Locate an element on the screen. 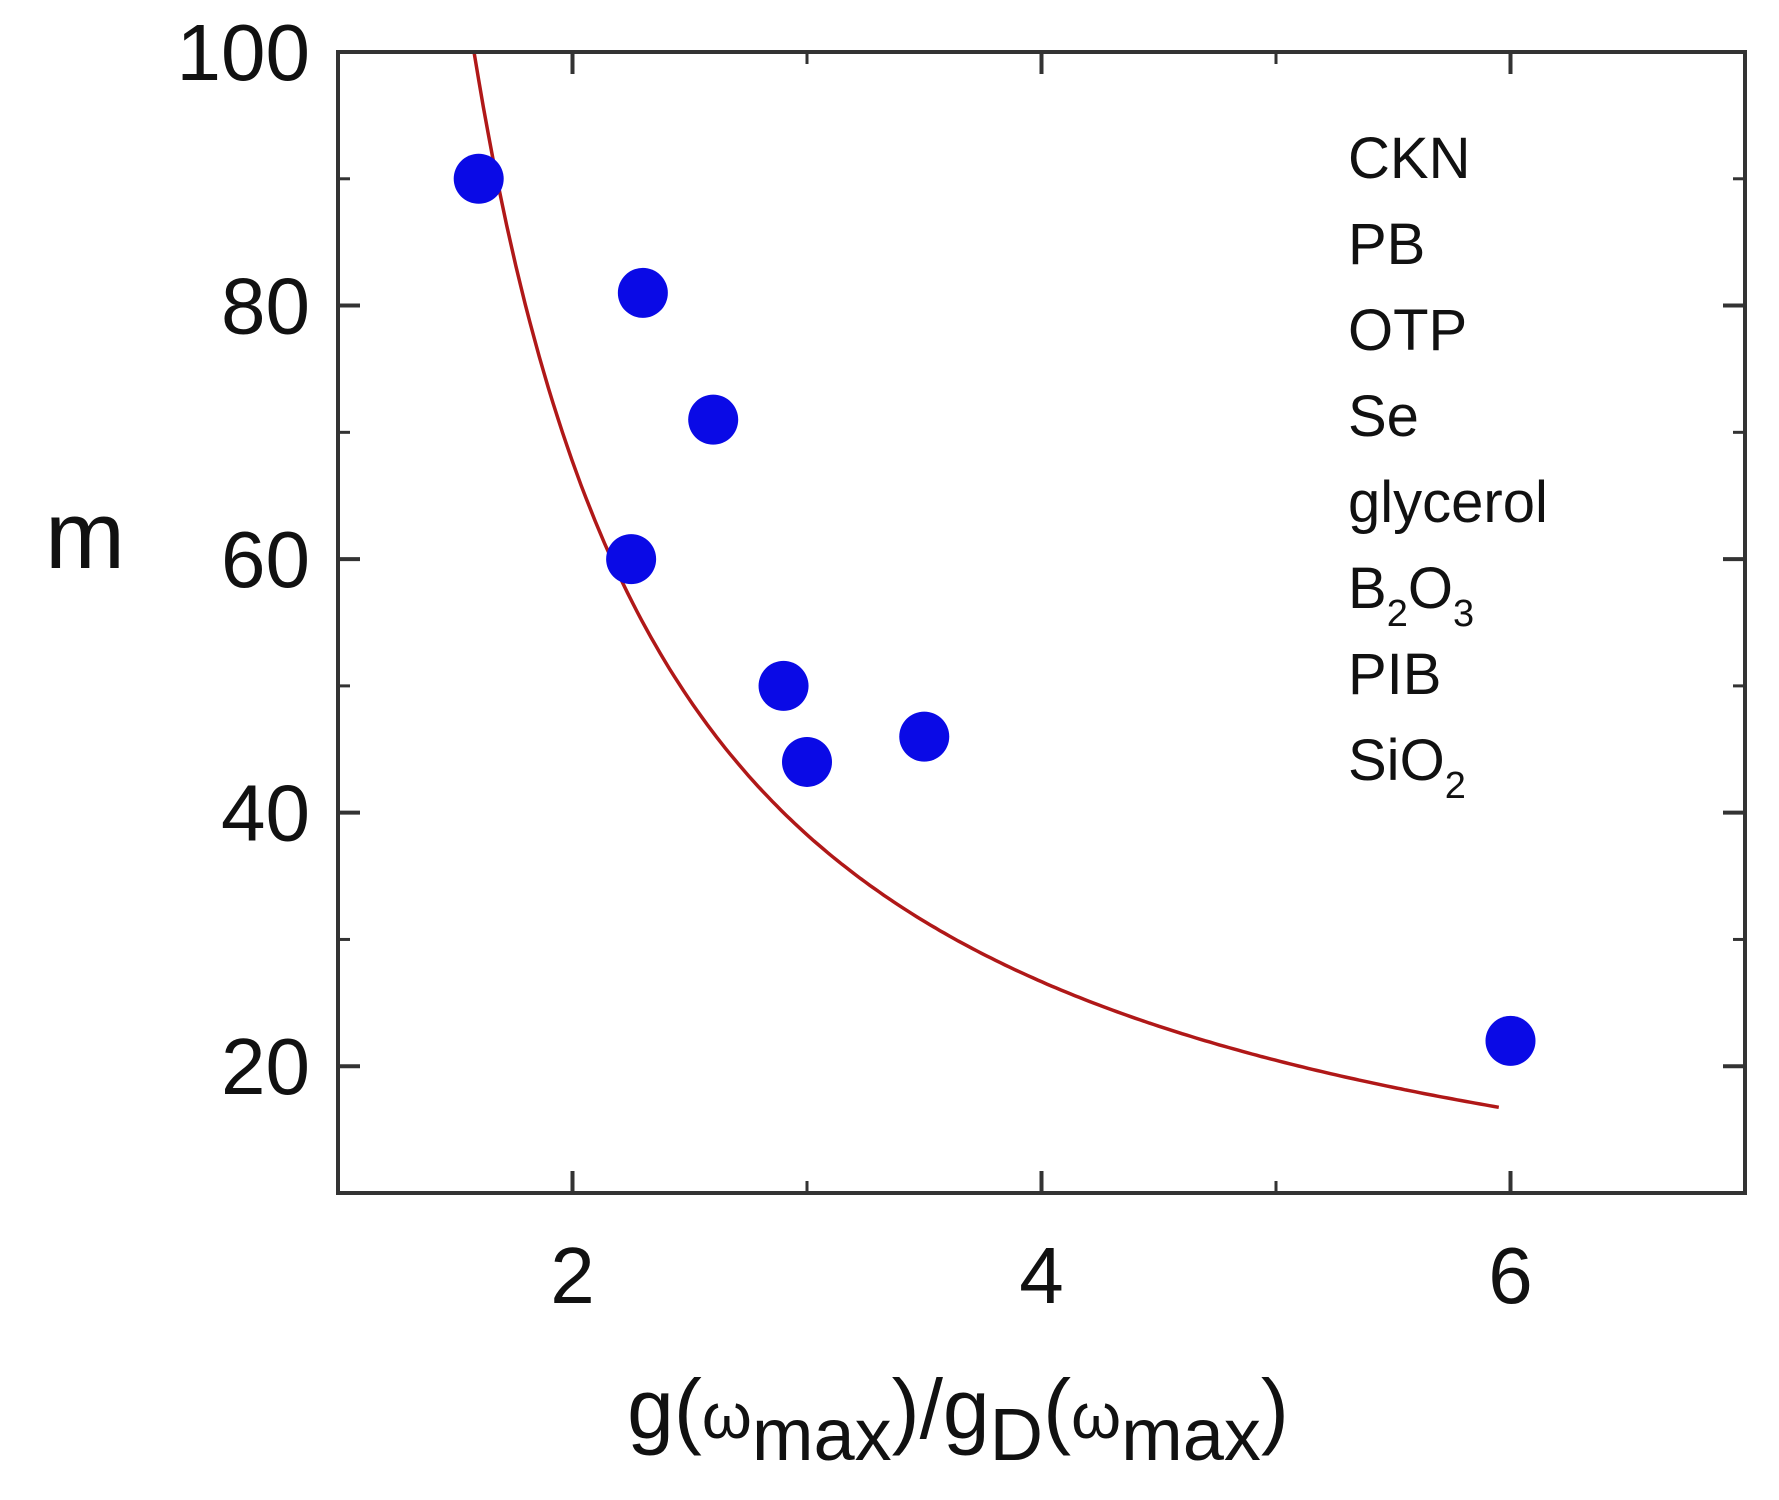  y-axis-title: m is located at coordinates (85, 535).